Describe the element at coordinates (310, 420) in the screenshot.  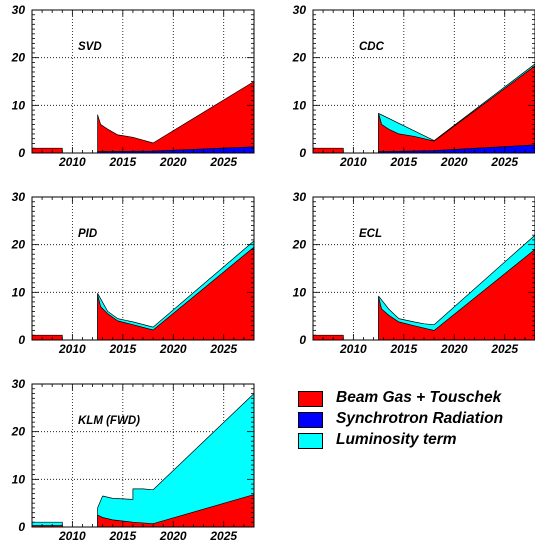
I see `legend-swatch-synchrotron` at that location.